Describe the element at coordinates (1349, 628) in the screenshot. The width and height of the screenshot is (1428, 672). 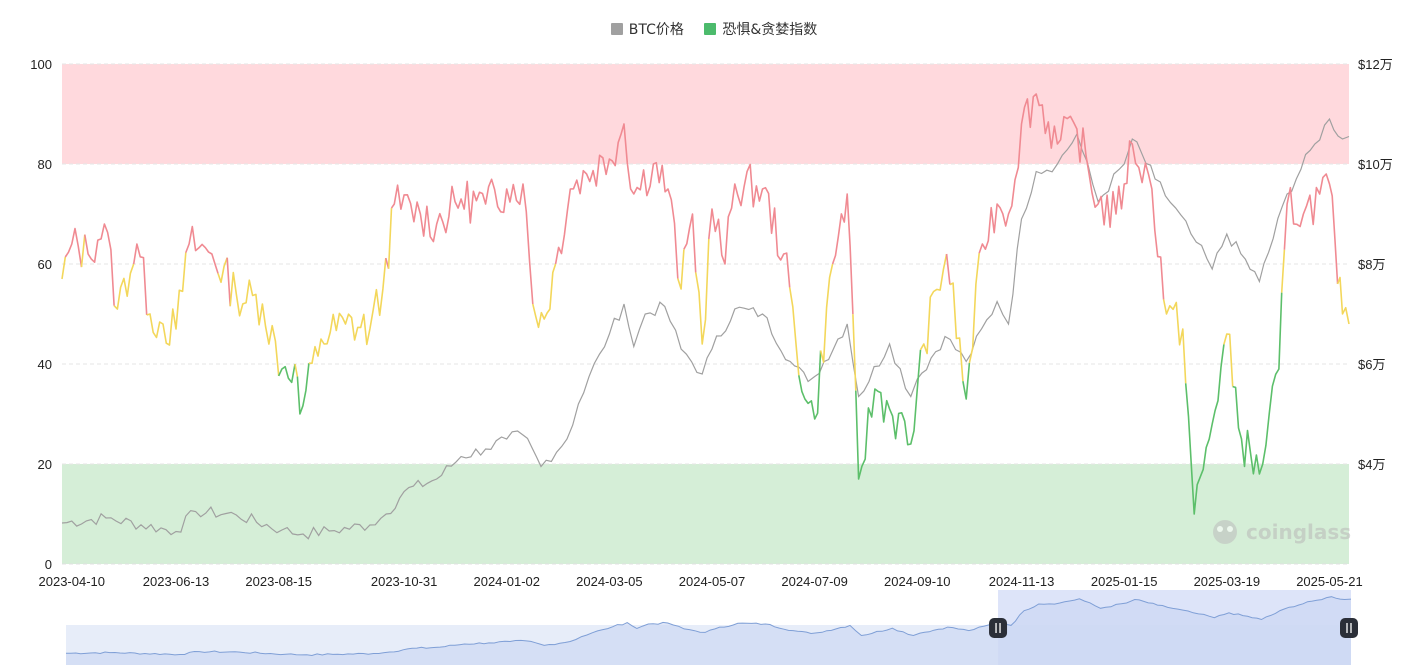
I see `navigator-right-handle` at that location.